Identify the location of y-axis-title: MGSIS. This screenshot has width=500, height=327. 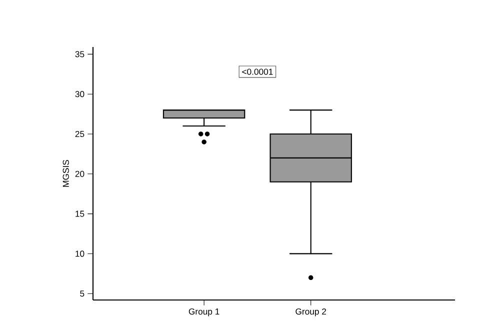
(65, 173).